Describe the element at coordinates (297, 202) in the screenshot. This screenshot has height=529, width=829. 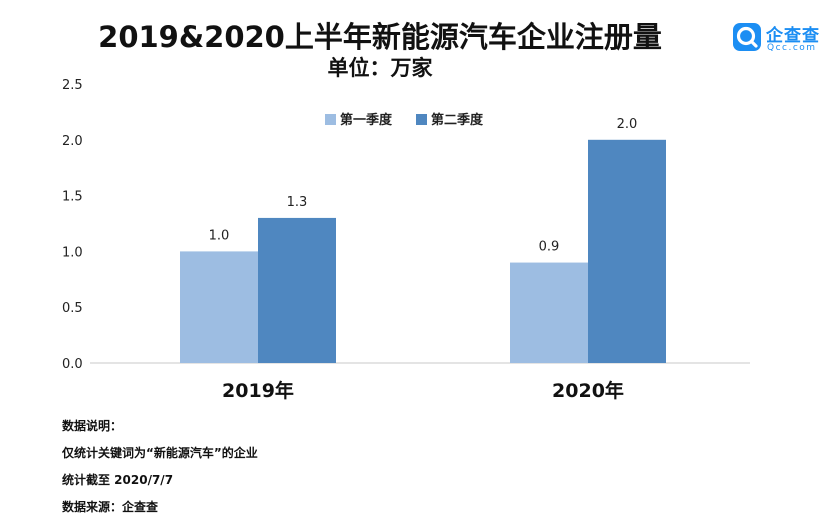
I see `bar-value-label: 1.3` at that location.